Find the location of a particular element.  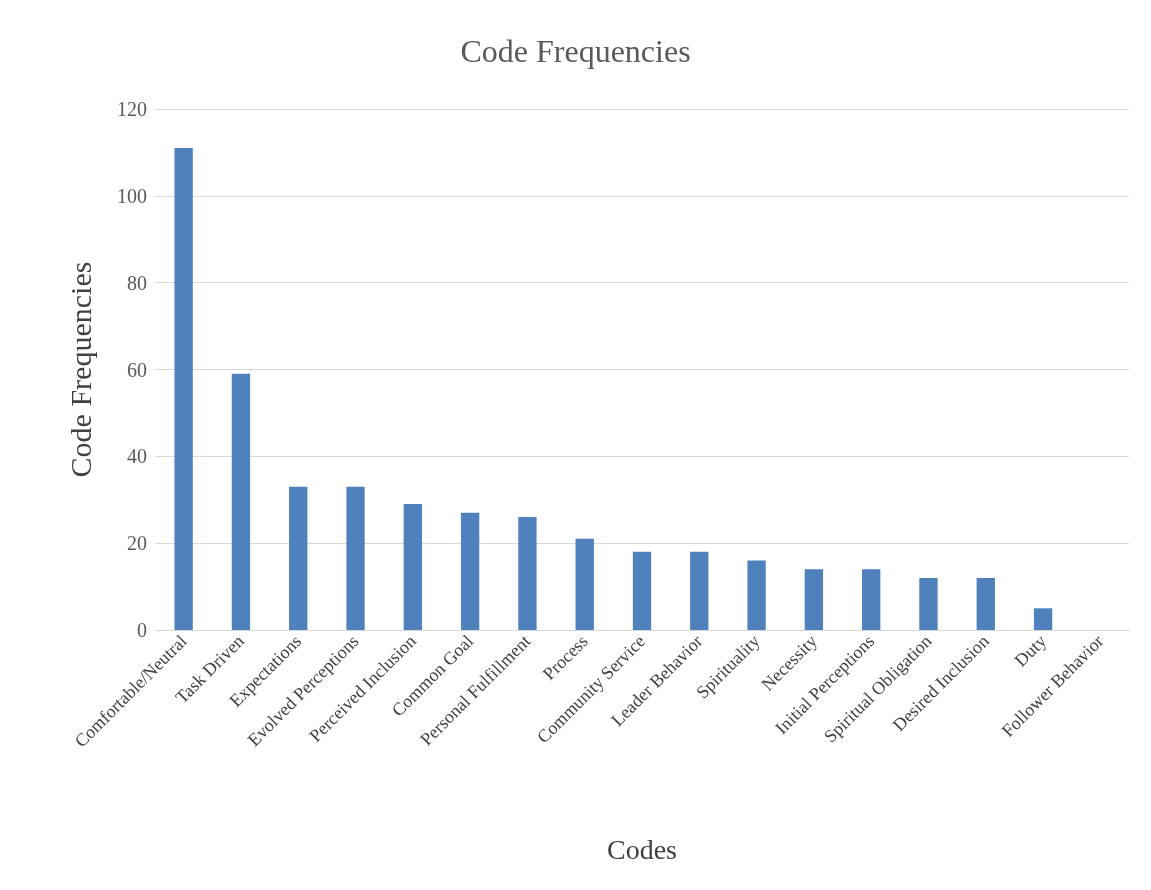

y-tick-label: 120 is located at coordinates (132, 109).